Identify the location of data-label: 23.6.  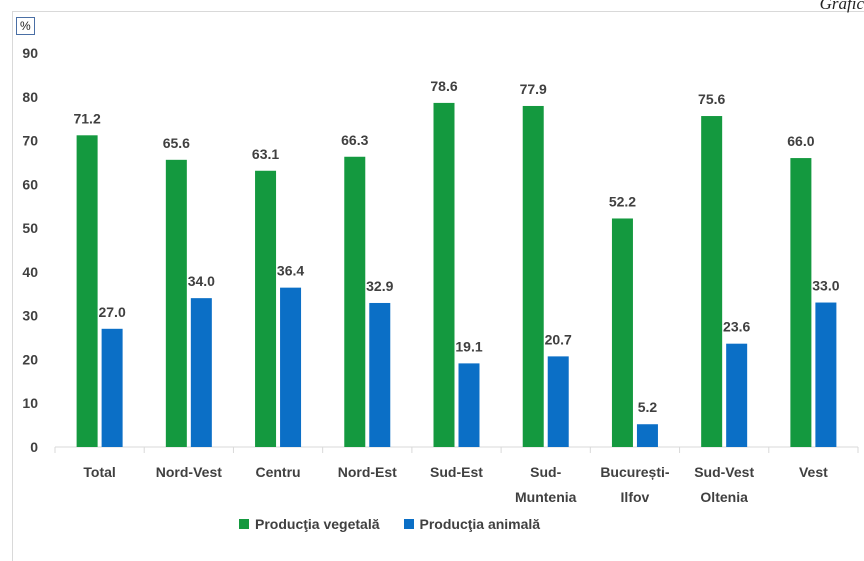
(736, 327).